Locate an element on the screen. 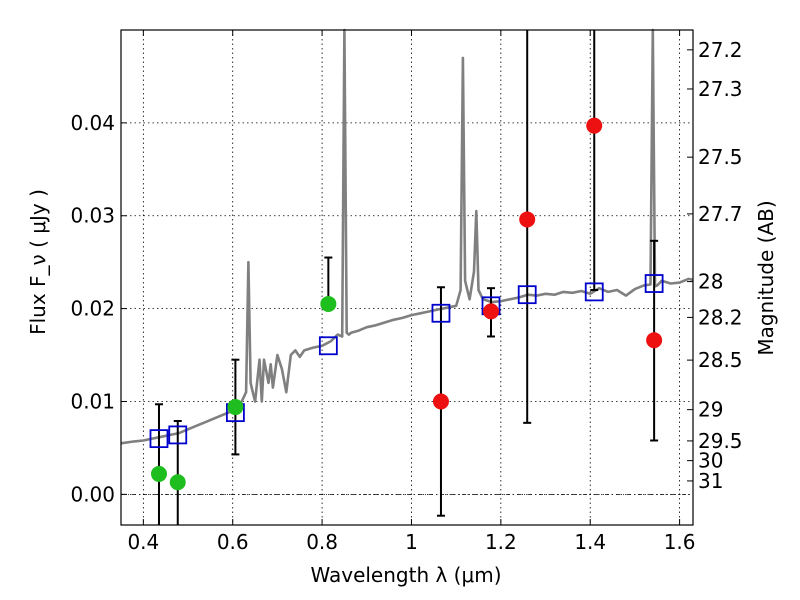 The height and width of the screenshot is (600, 800). magnitude-tick-label: 29 is located at coordinates (710, 410).